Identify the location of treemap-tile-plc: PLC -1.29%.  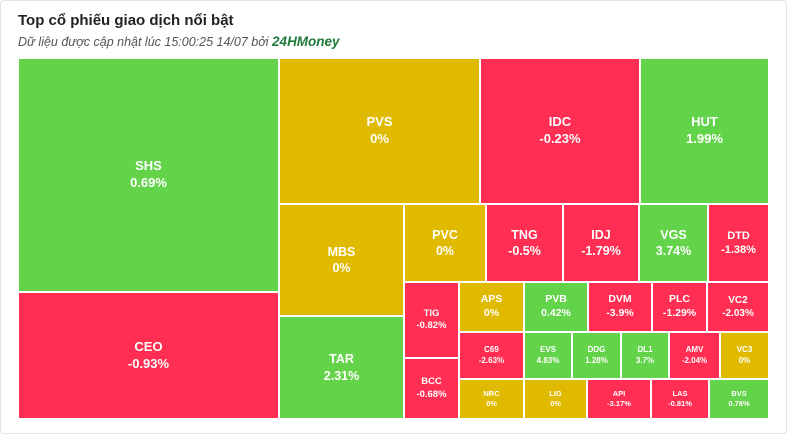
(679, 307).